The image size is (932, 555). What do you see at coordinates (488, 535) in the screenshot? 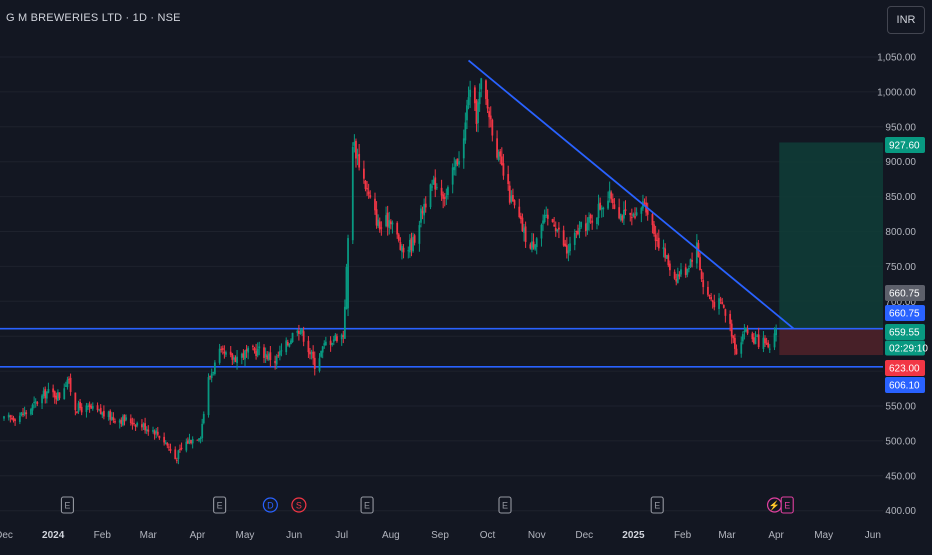
I see `x-tick-label: Oct` at bounding box center [488, 535].